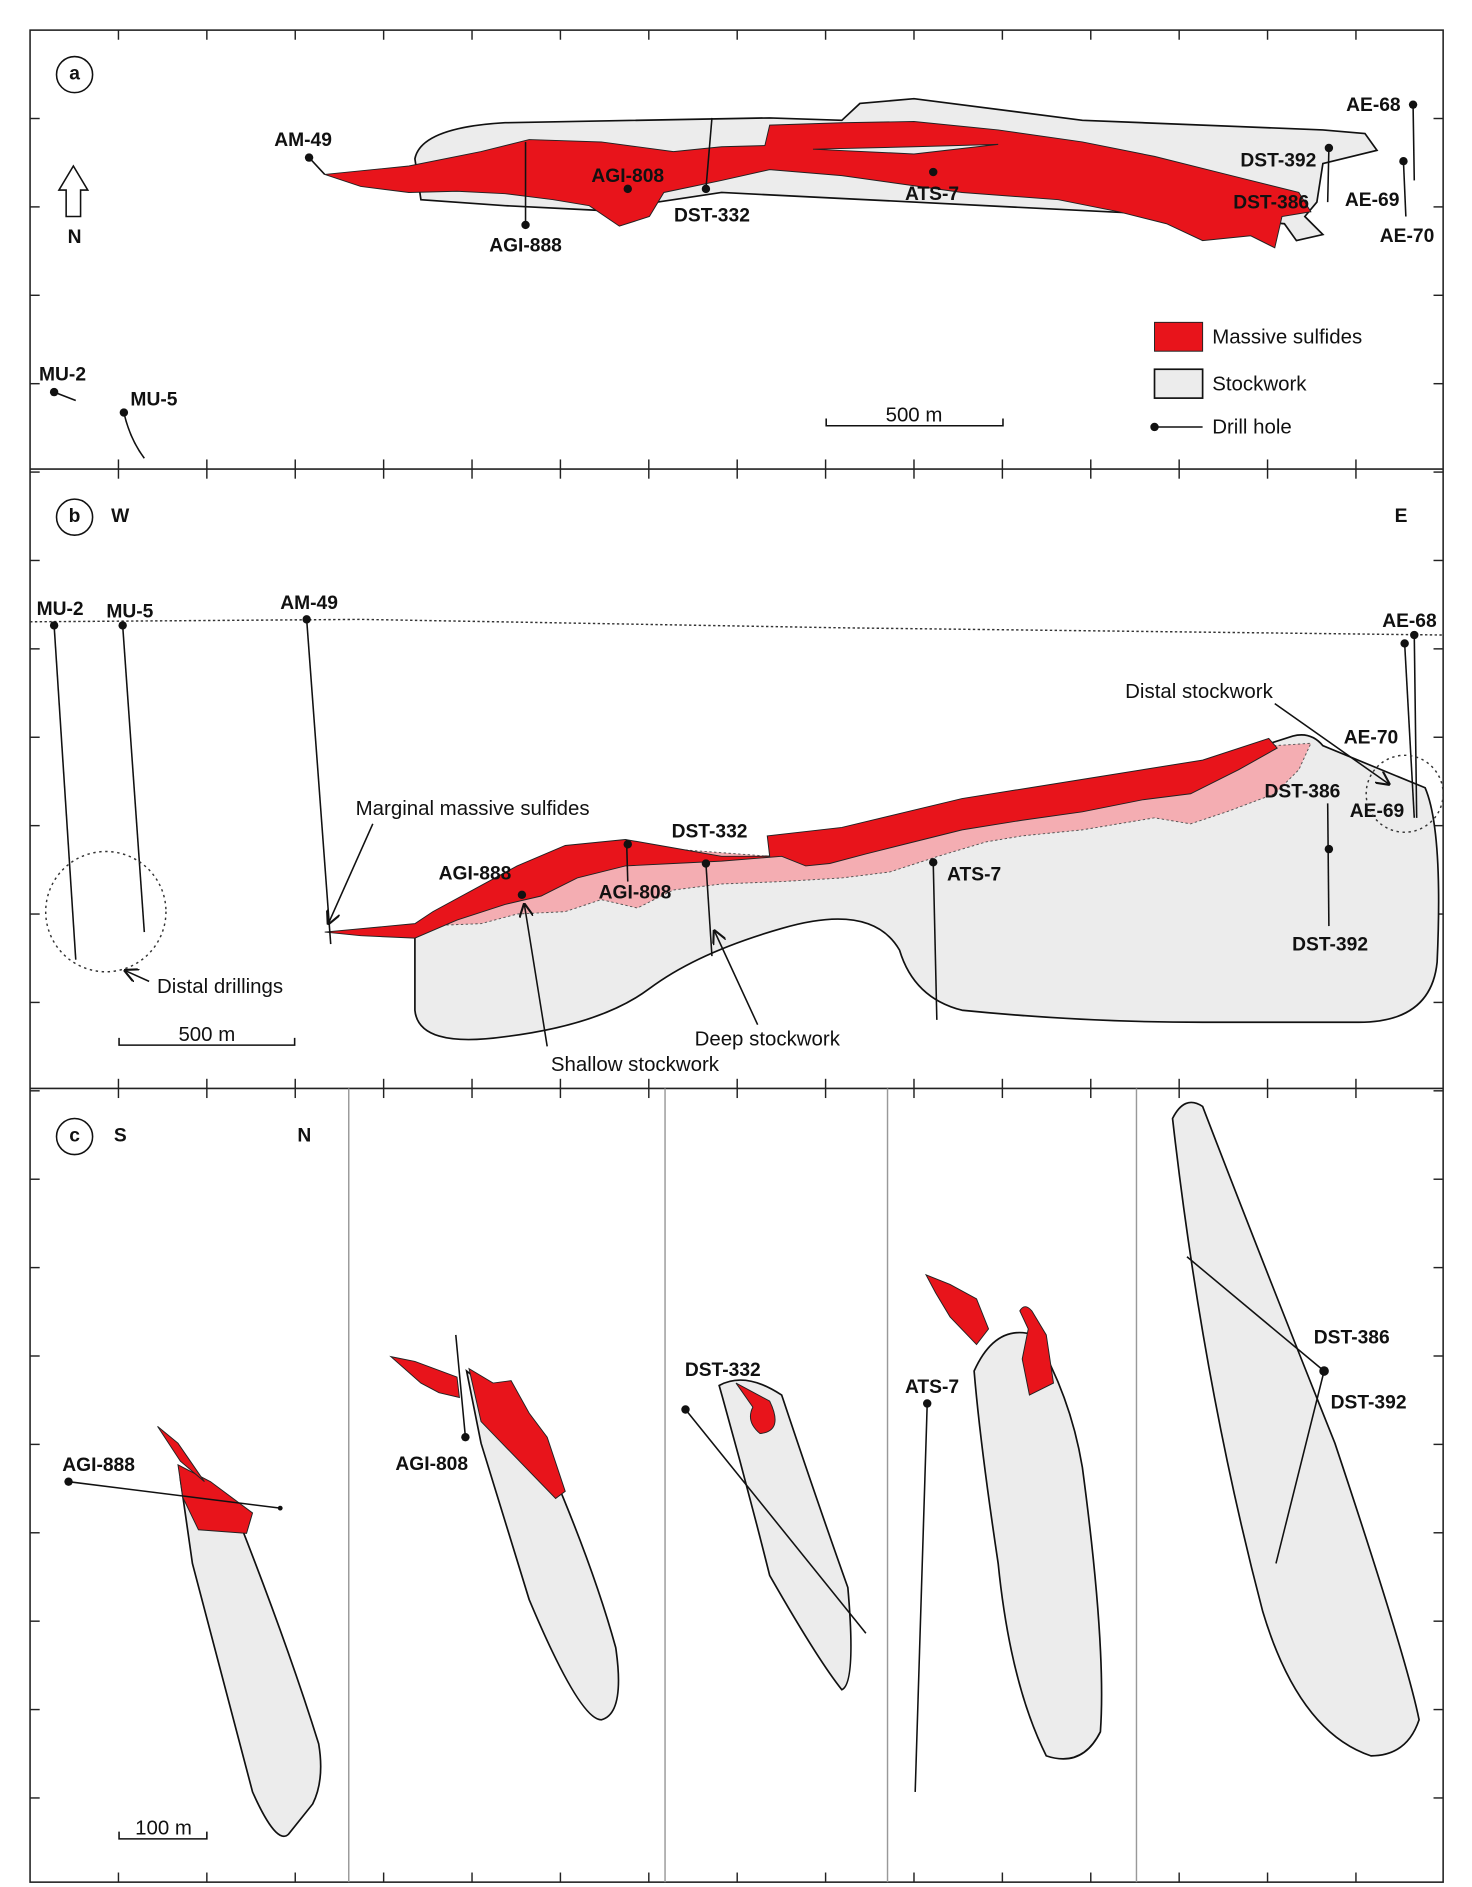 The width and height of the screenshot is (1472, 1887). I want to click on scale-bar-label: 500 m, so click(206, 1034).